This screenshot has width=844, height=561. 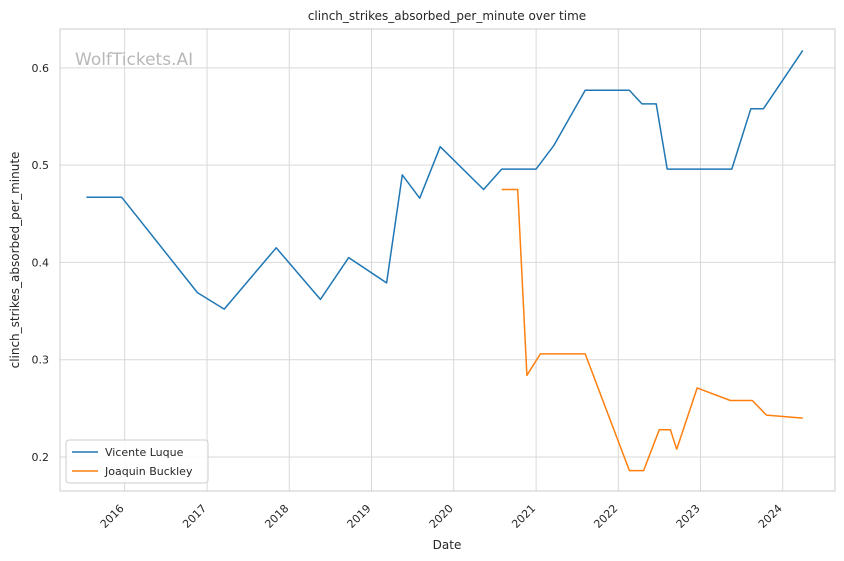 I want to click on y-tick-label-0.2: 0.2, so click(x=41, y=457).